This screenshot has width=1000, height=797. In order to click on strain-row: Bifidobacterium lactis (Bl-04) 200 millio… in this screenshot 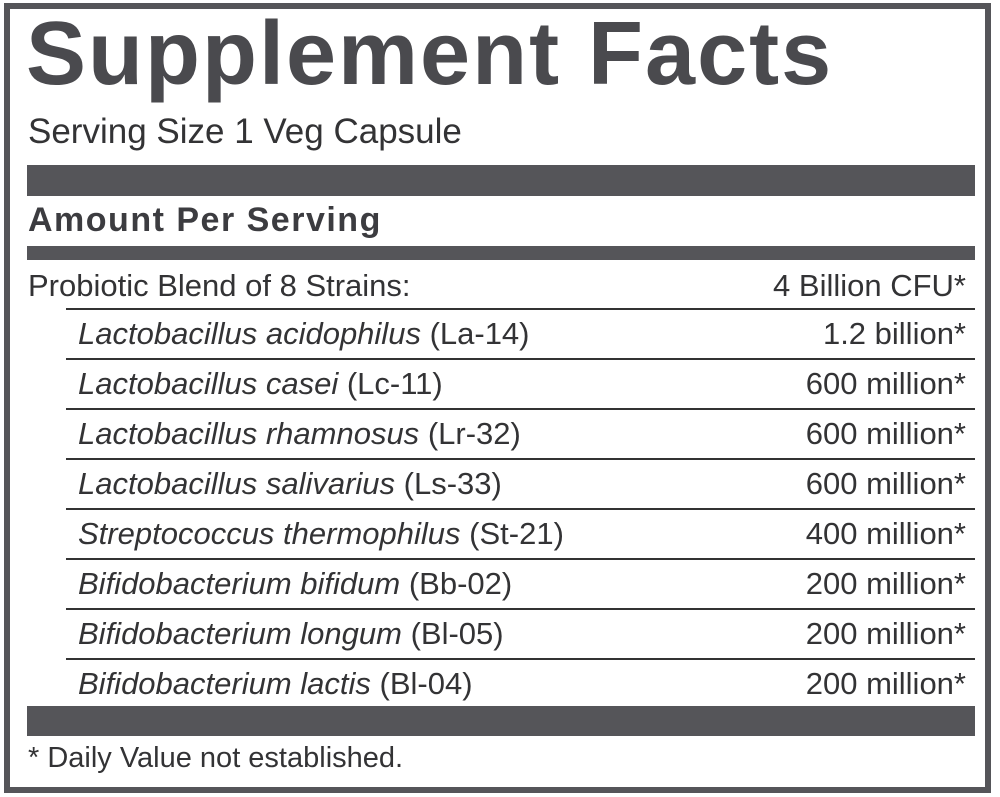, I will do `click(522, 684)`.